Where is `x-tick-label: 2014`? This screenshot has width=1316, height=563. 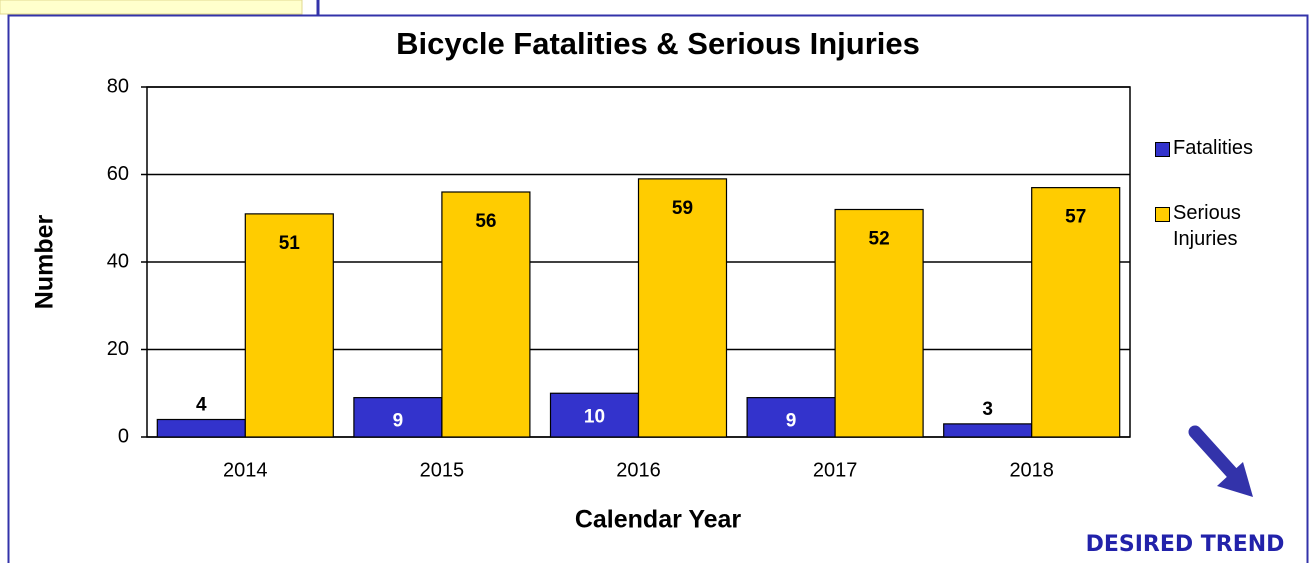 x-tick-label: 2014 is located at coordinates (245, 470).